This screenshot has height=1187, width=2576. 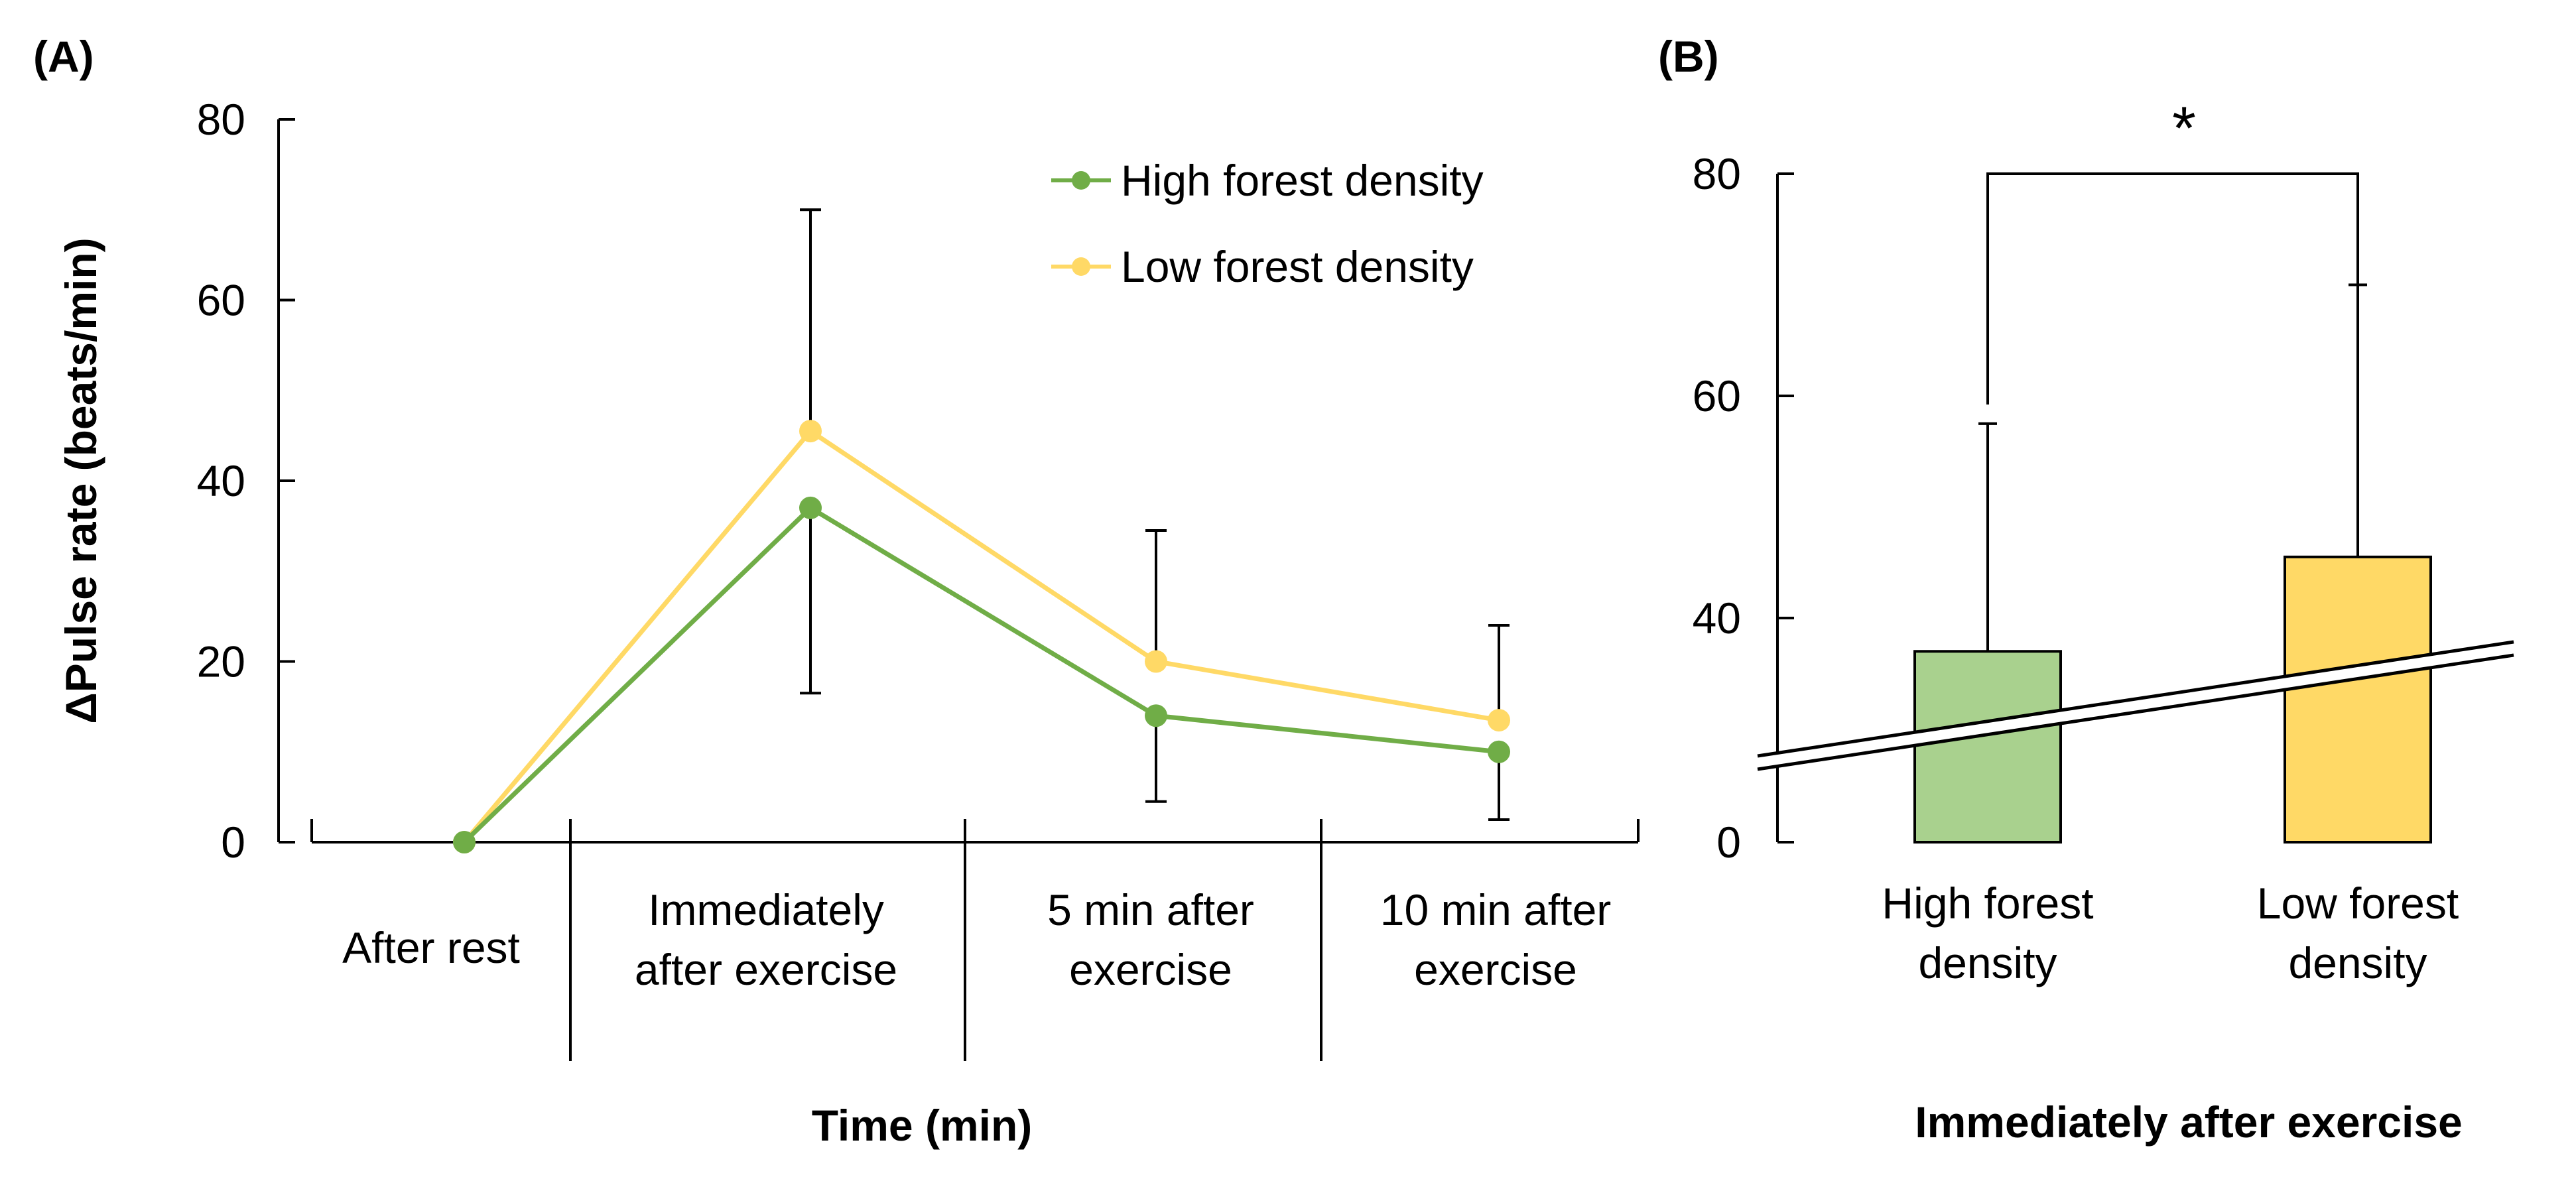 I want to click on x-tick-label: After rest, so click(x=431, y=948).